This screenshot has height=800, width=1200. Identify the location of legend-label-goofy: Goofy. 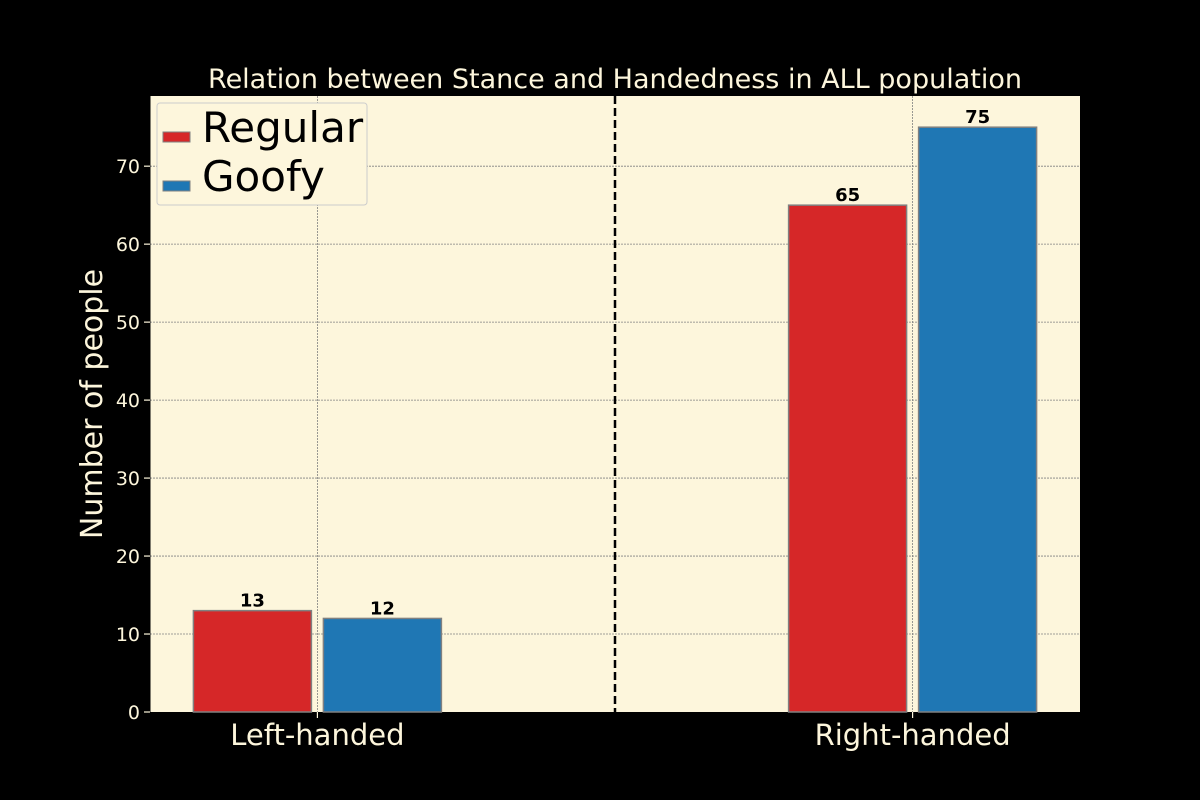
(263, 176).